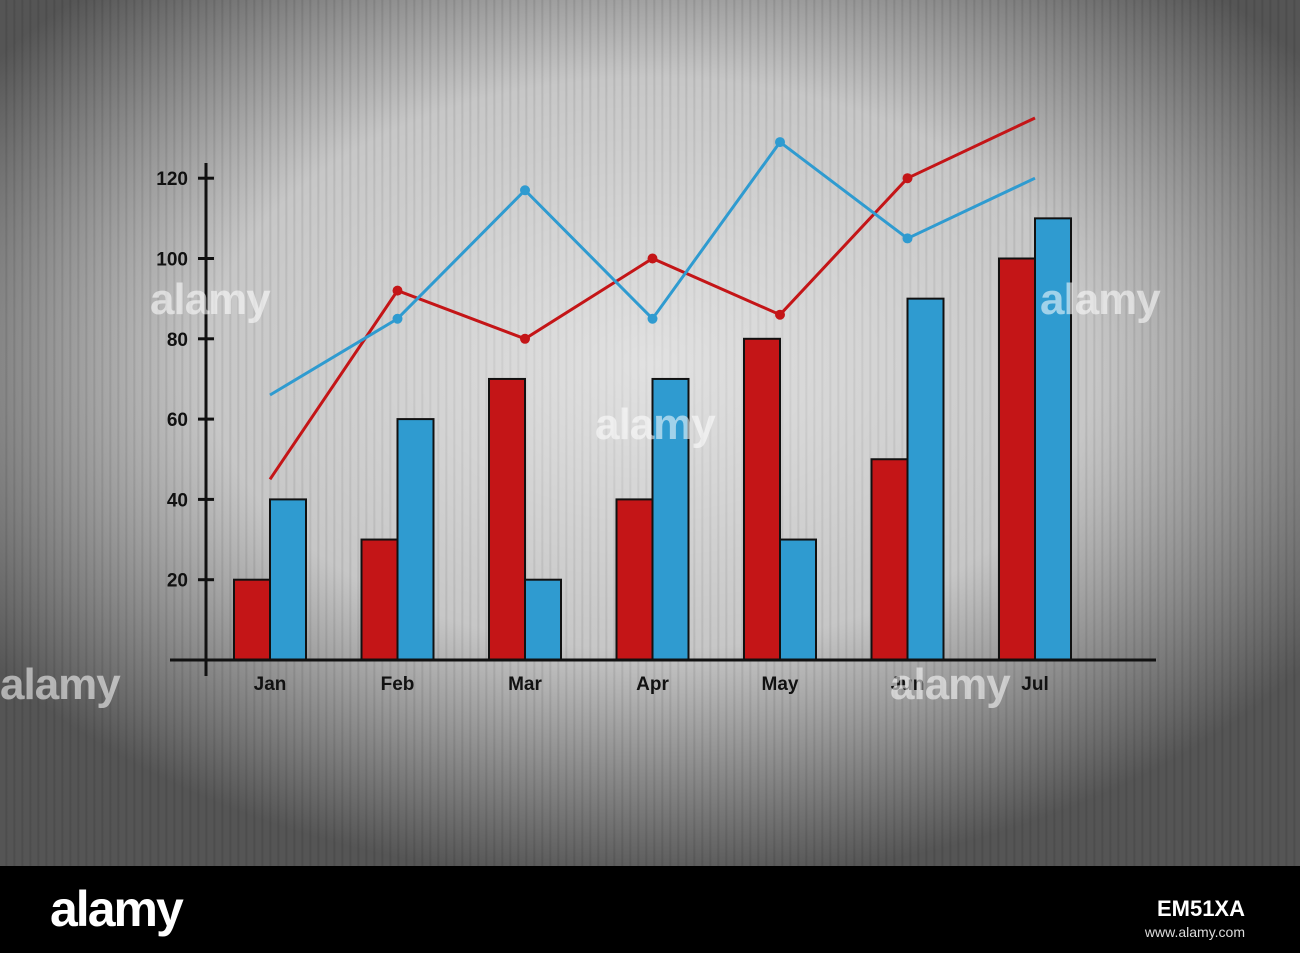 The image size is (1300, 953). What do you see at coordinates (670, 519) in the screenshot?
I see `bar-blue-apr` at bounding box center [670, 519].